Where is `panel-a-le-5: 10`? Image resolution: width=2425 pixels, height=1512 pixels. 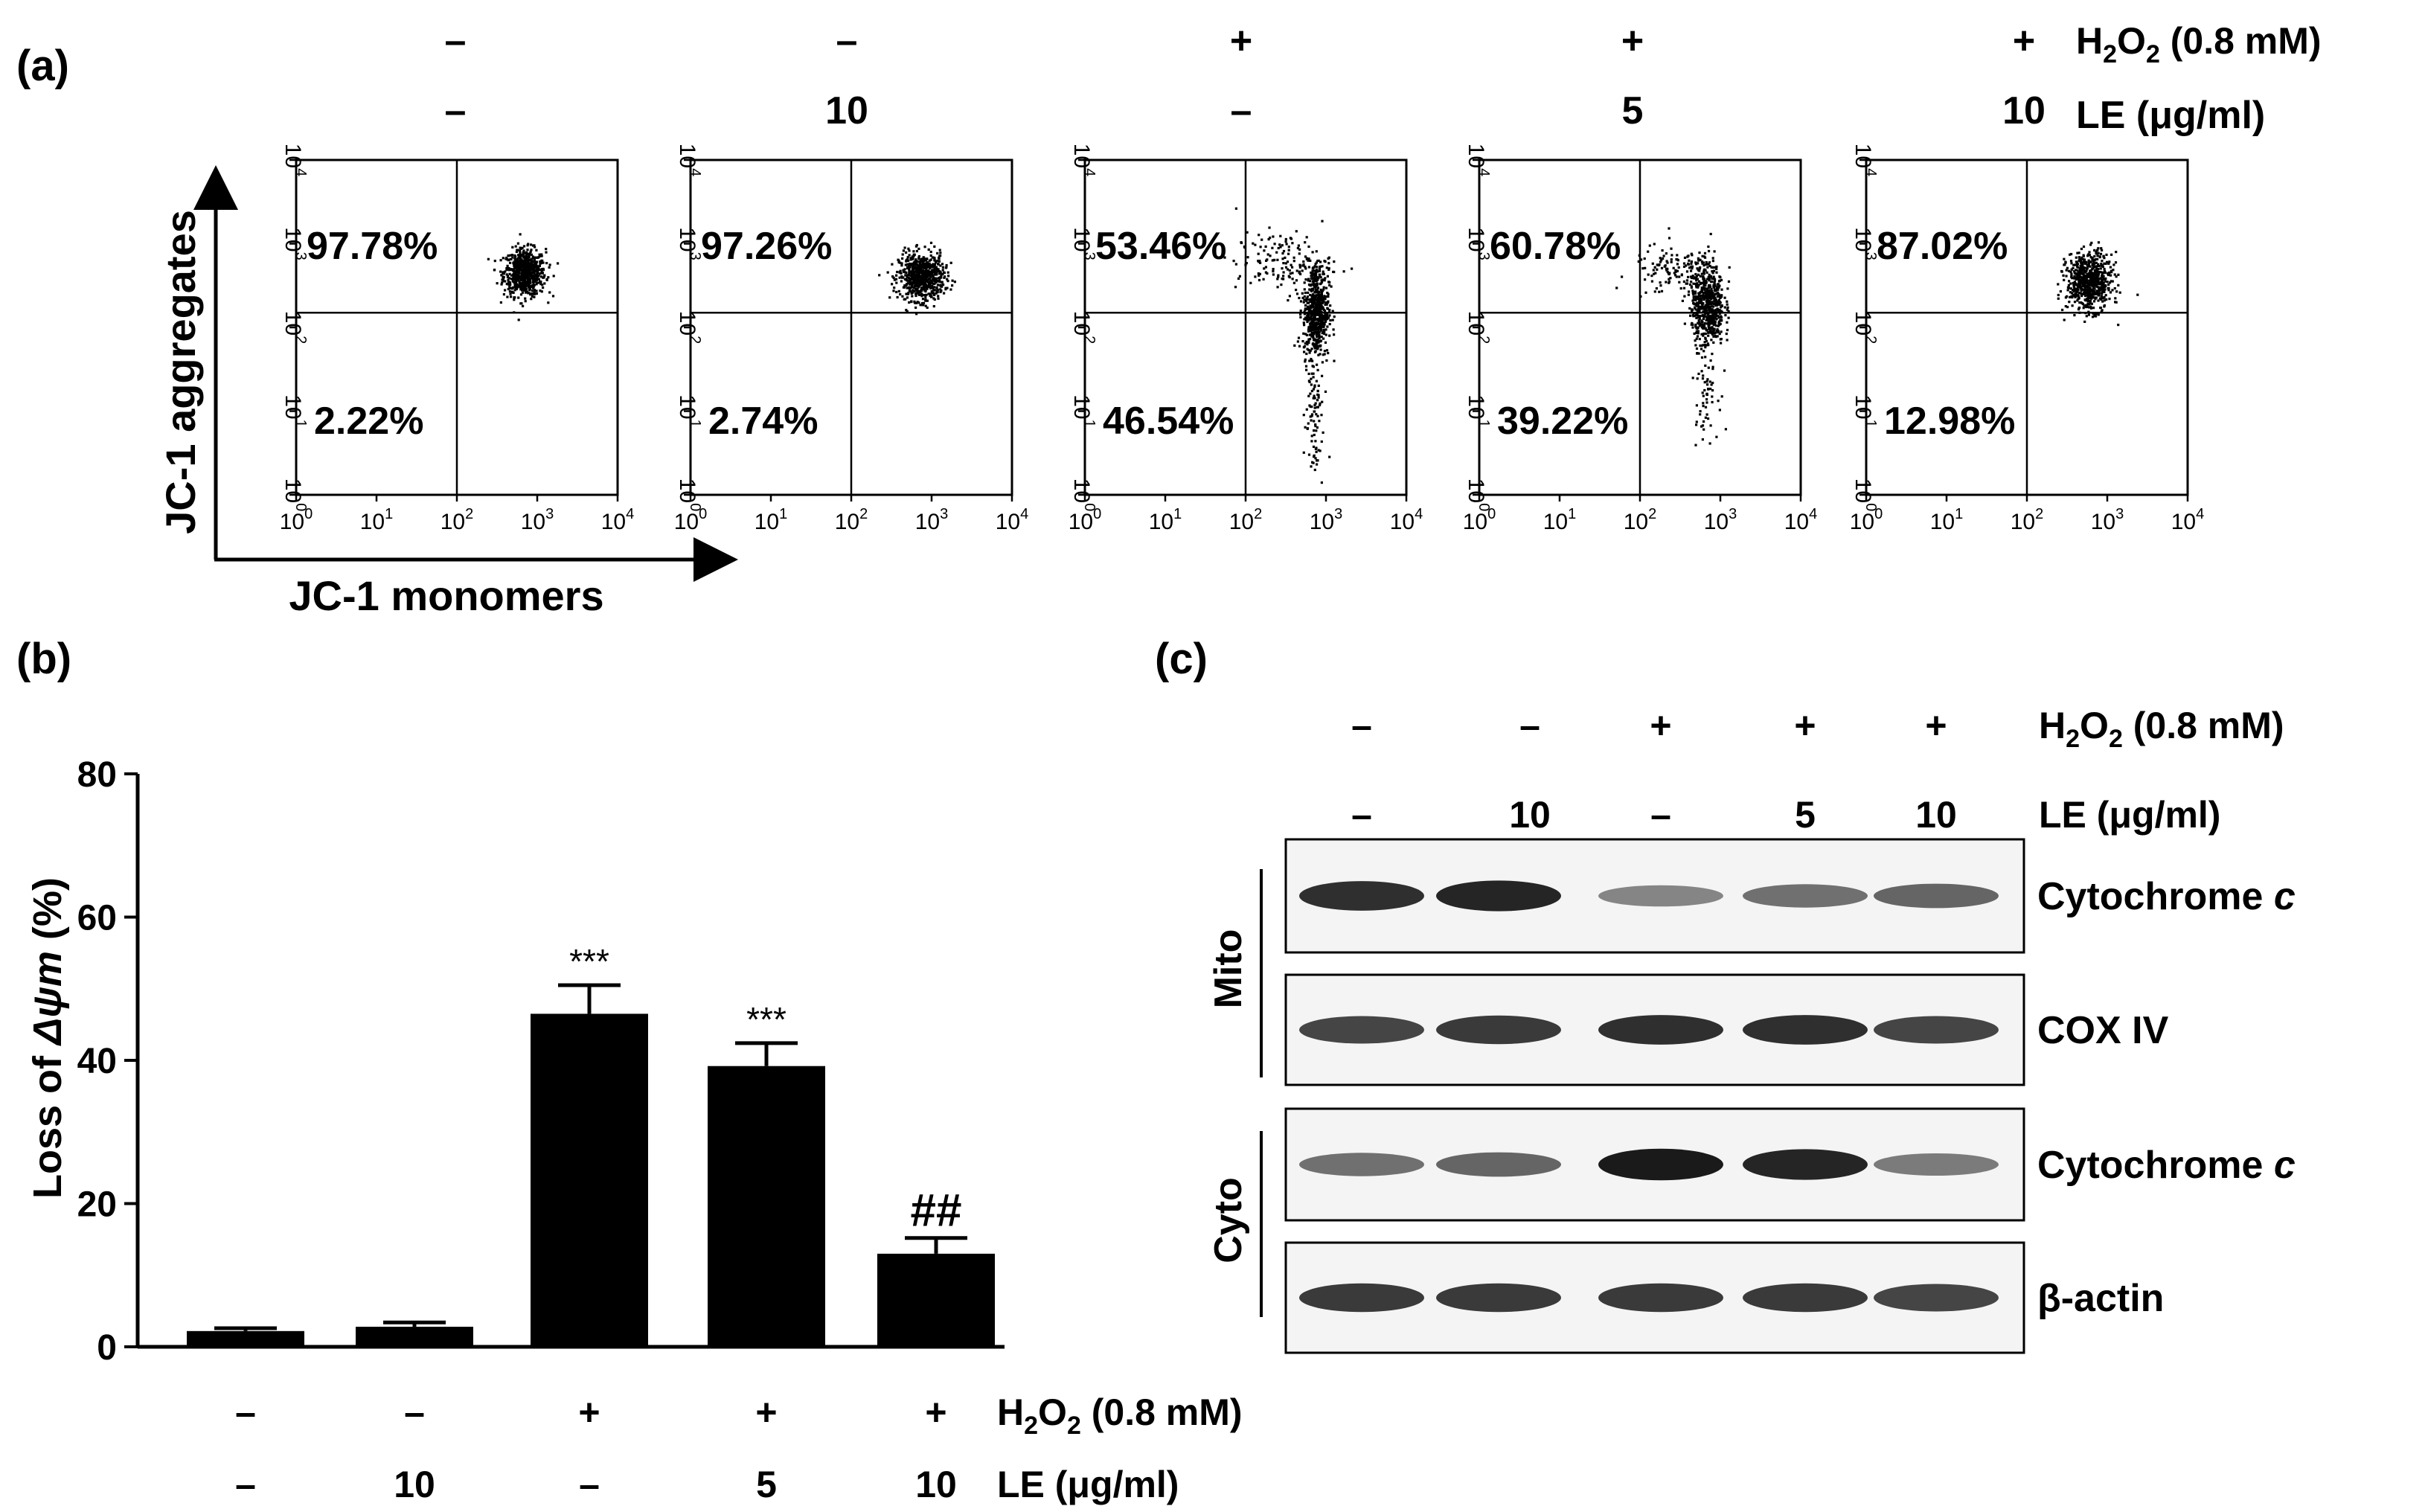 panel-a-le-5: 10 is located at coordinates (2024, 110).